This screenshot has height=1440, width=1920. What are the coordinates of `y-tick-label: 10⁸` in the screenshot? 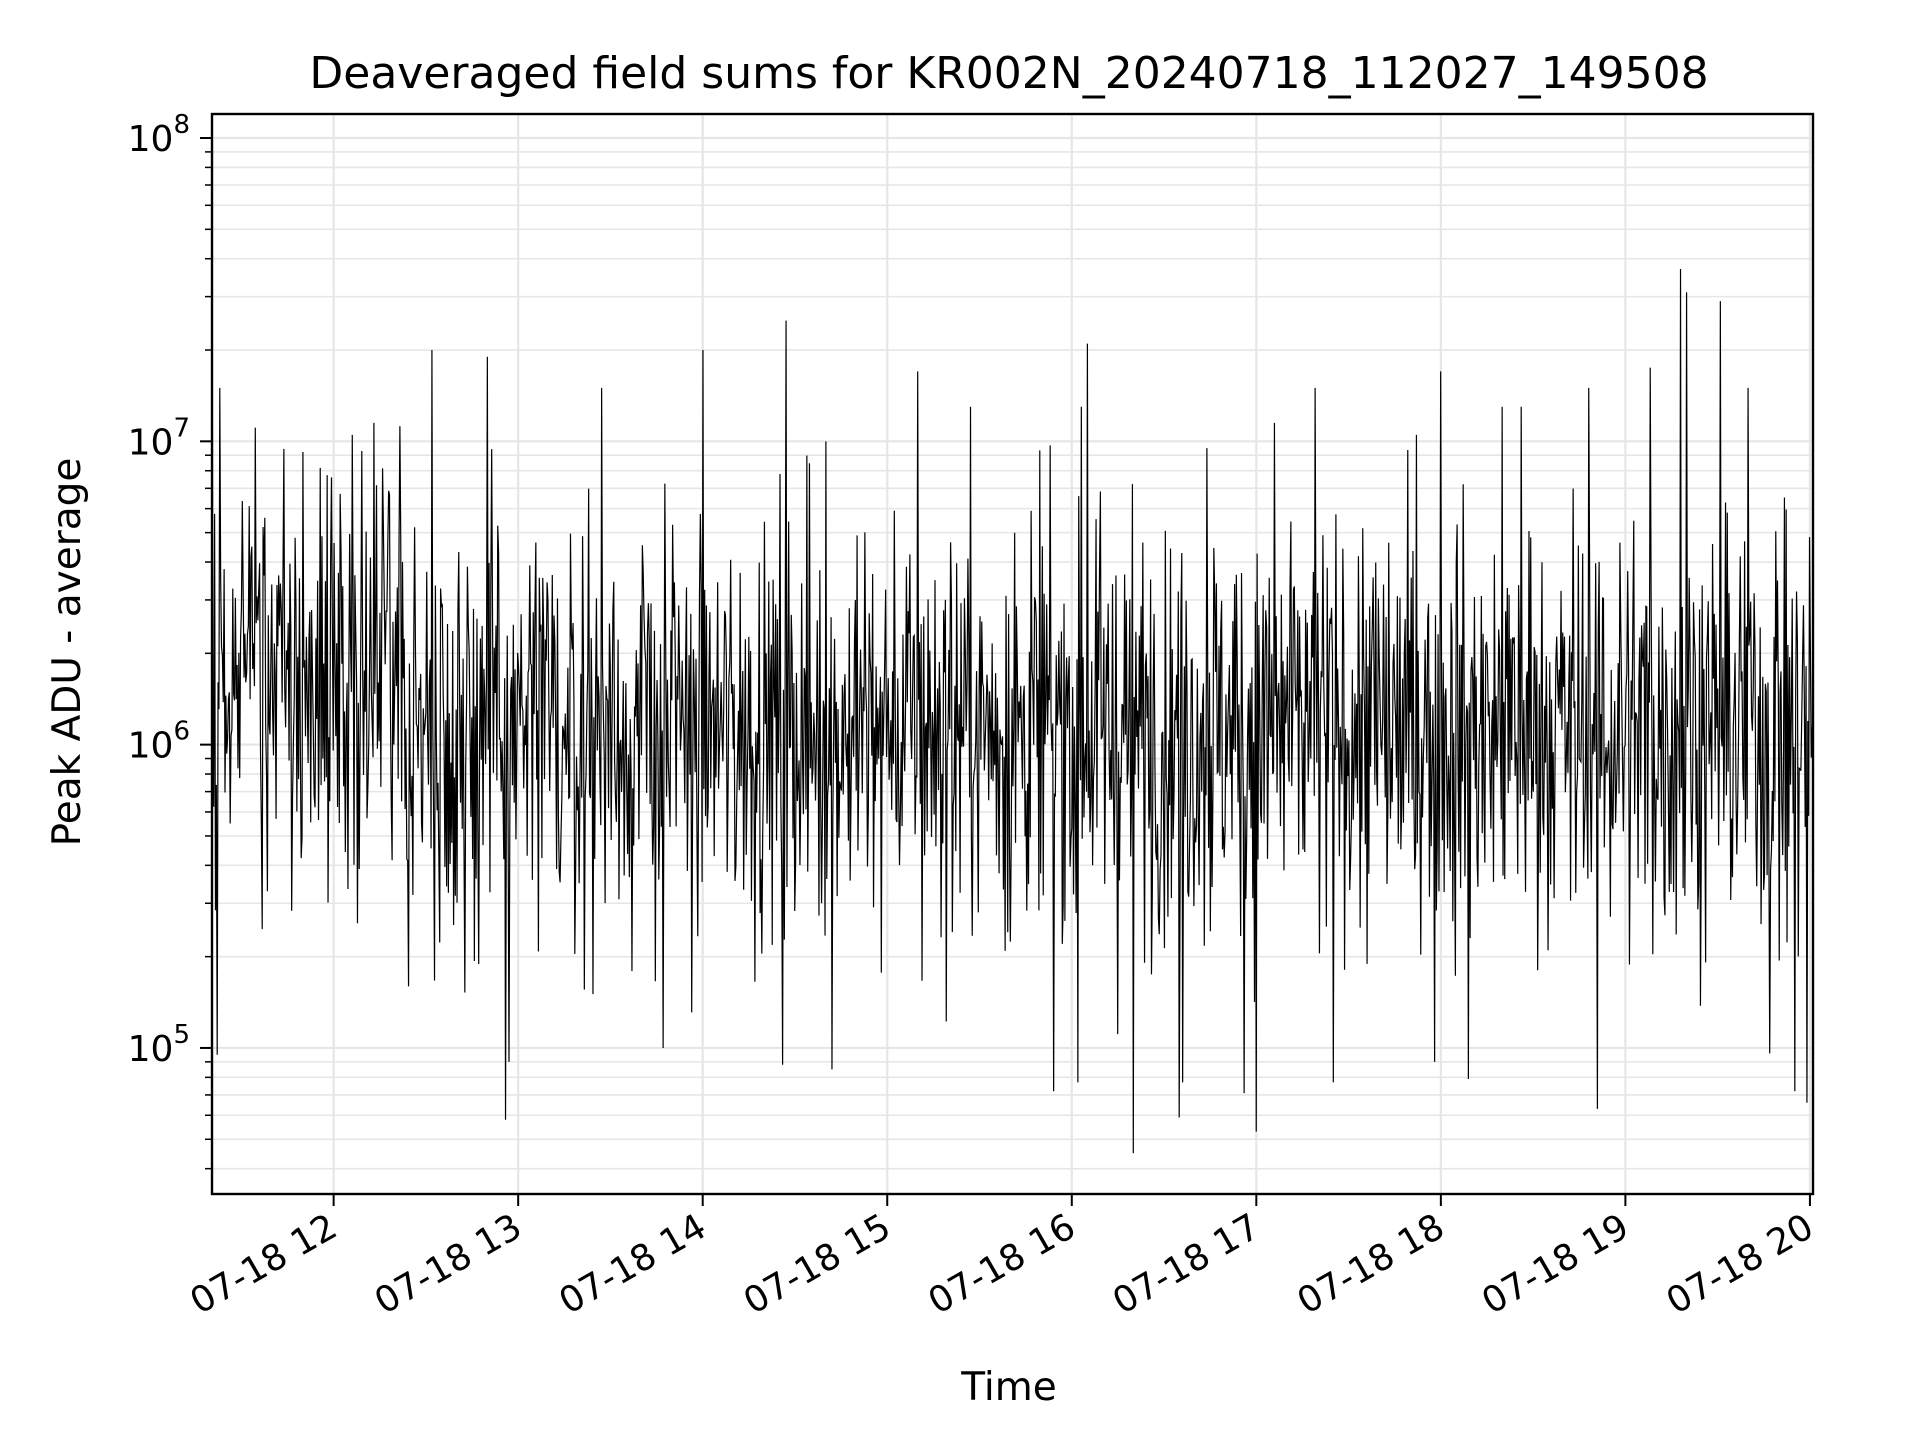 It's located at (159, 135).